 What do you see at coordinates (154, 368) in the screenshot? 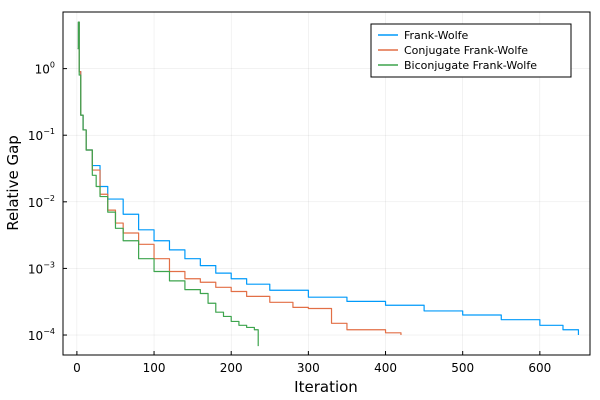
I see `x-tick-label: 100` at bounding box center [154, 368].